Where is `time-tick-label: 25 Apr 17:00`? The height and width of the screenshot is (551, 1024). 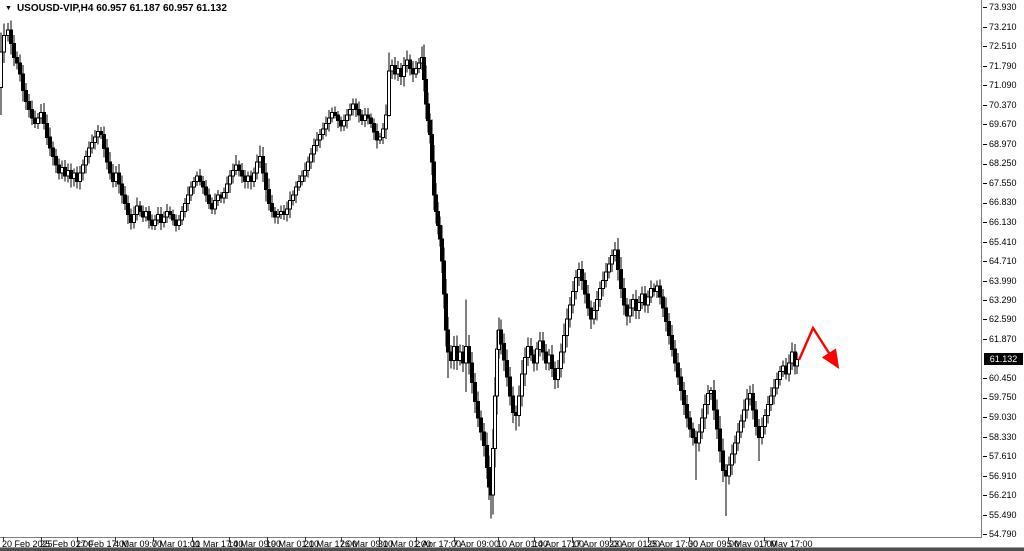
time-tick-label: 25 Apr 17:00 is located at coordinates (673, 544).